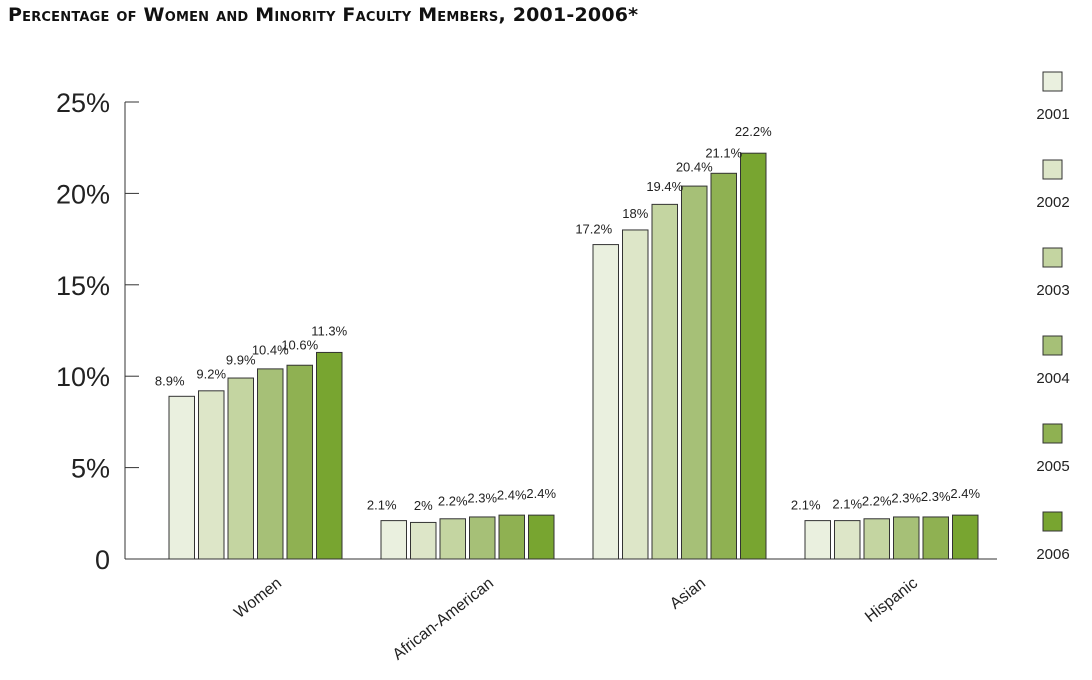 This screenshot has height=680, width=1092. Describe the element at coordinates (270, 349) in the screenshot. I see `data-label: 10.4%` at that location.